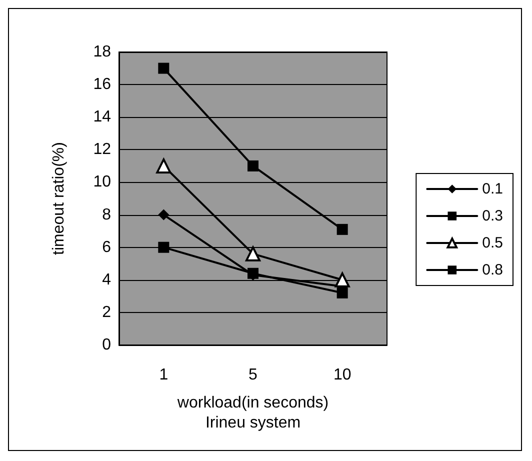 The width and height of the screenshot is (532, 461). Describe the element at coordinates (107, 345) in the screenshot. I see `y-tick-label: 0` at that location.